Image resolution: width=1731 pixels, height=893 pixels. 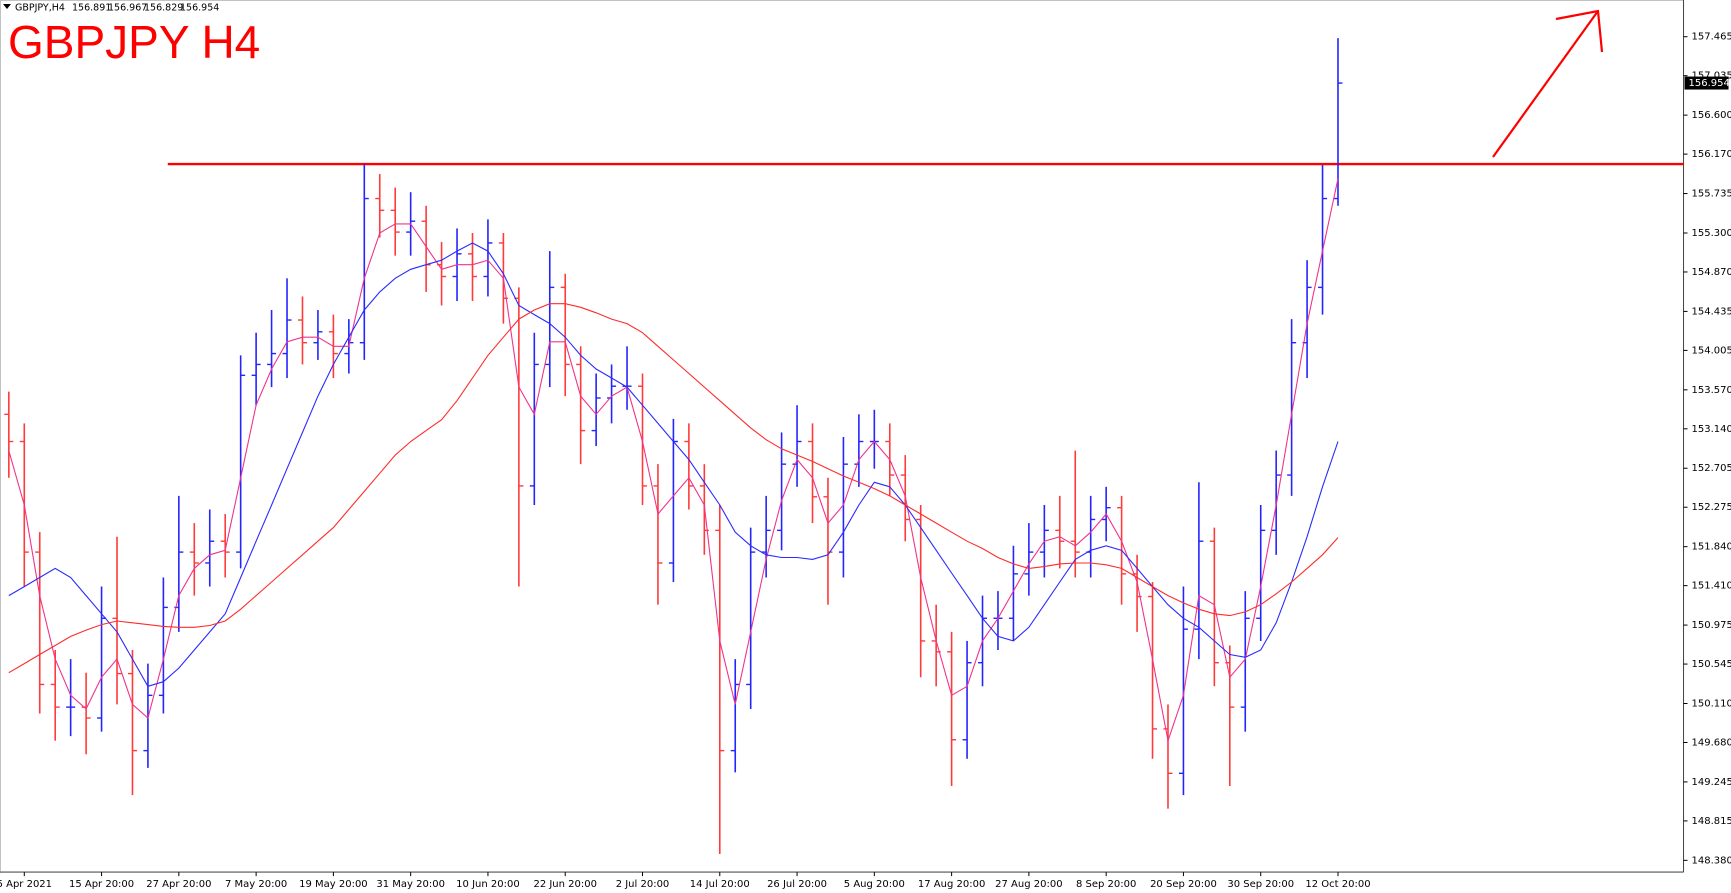 What do you see at coordinates (1711, 782) in the screenshot?
I see `y-tick-label: 149.245` at bounding box center [1711, 782].